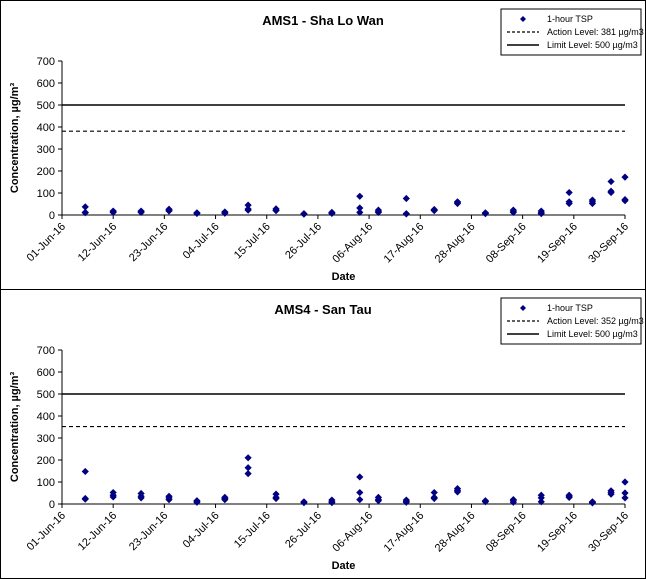 This screenshot has height=579, width=646. I want to click on chart-title: AMS1 - Sha Lo Wan, so click(323, 20).